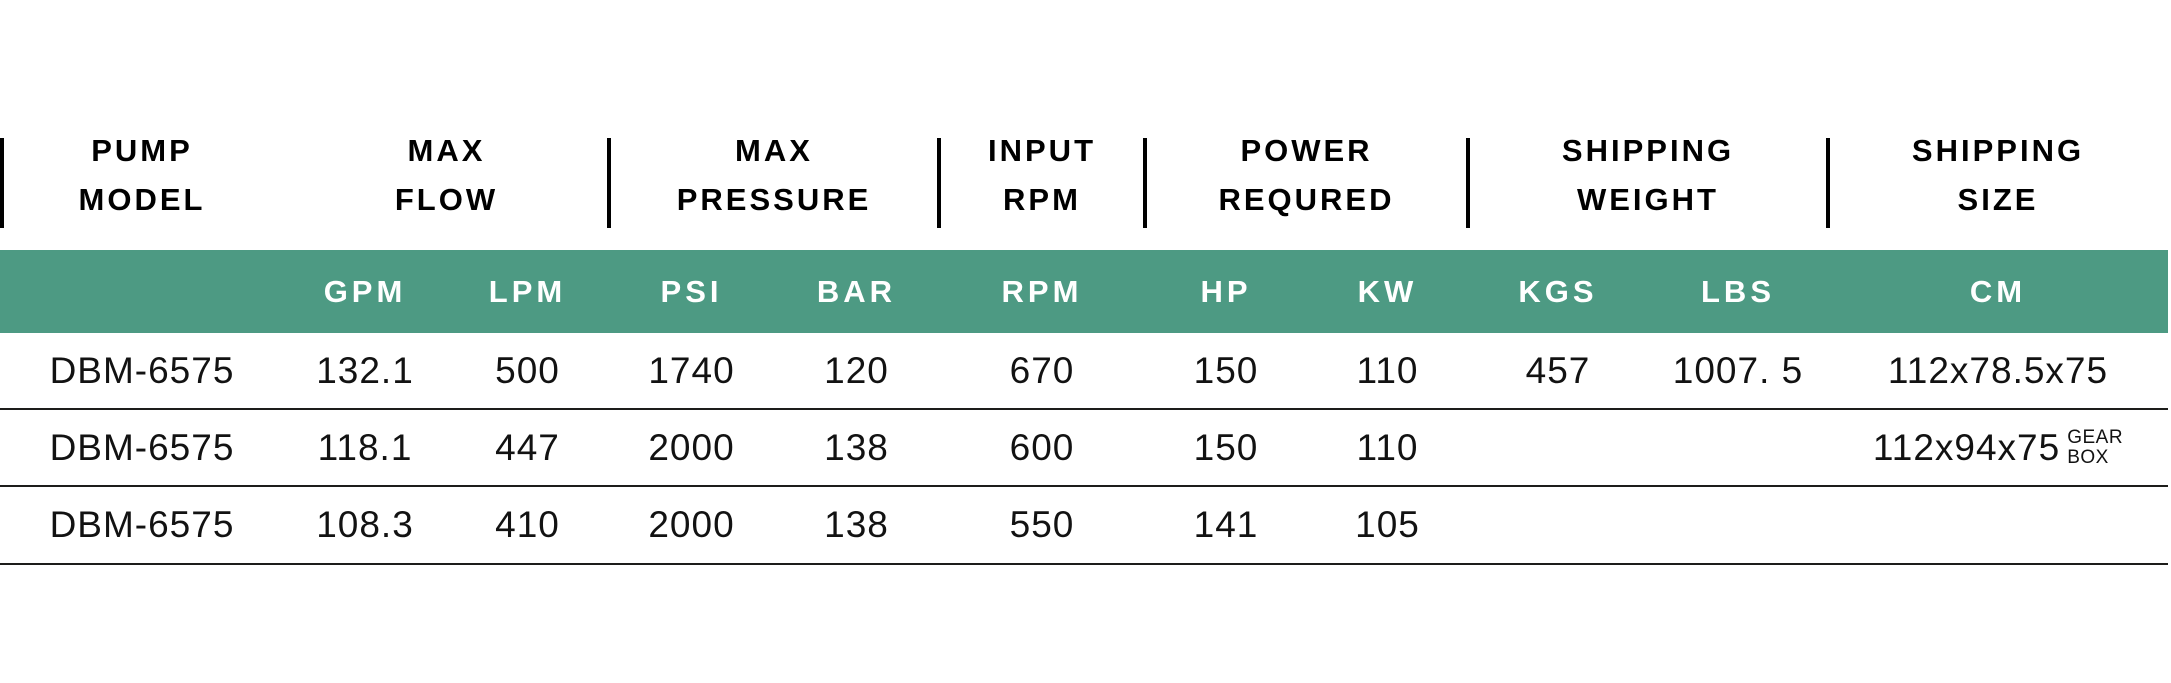  What do you see at coordinates (1648, 175) in the screenshot?
I see `header-group-shipping-weight: SHIPPING WEIGHT` at bounding box center [1648, 175].